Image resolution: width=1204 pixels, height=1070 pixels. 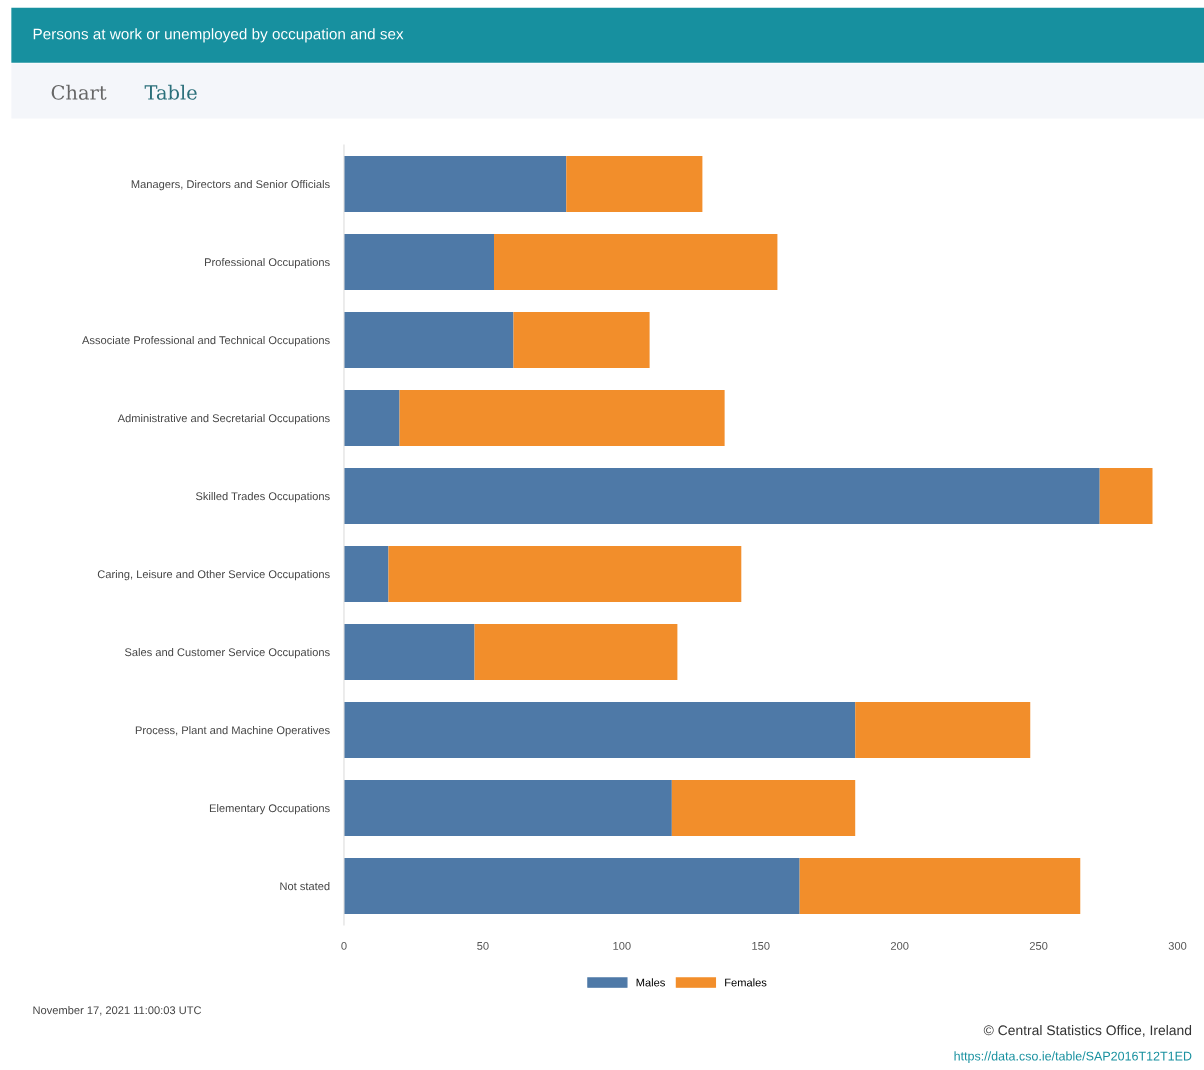 What do you see at coordinates (344, 945) in the screenshot?
I see `x-tick-label: 0` at bounding box center [344, 945].